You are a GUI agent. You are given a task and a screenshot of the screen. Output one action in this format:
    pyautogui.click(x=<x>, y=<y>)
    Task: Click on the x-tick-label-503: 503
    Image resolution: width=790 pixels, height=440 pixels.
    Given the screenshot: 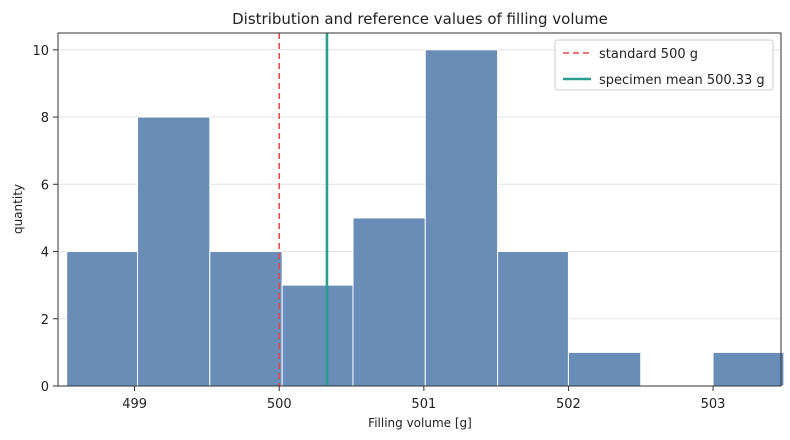 What is the action you would take?
    pyautogui.click(x=713, y=404)
    